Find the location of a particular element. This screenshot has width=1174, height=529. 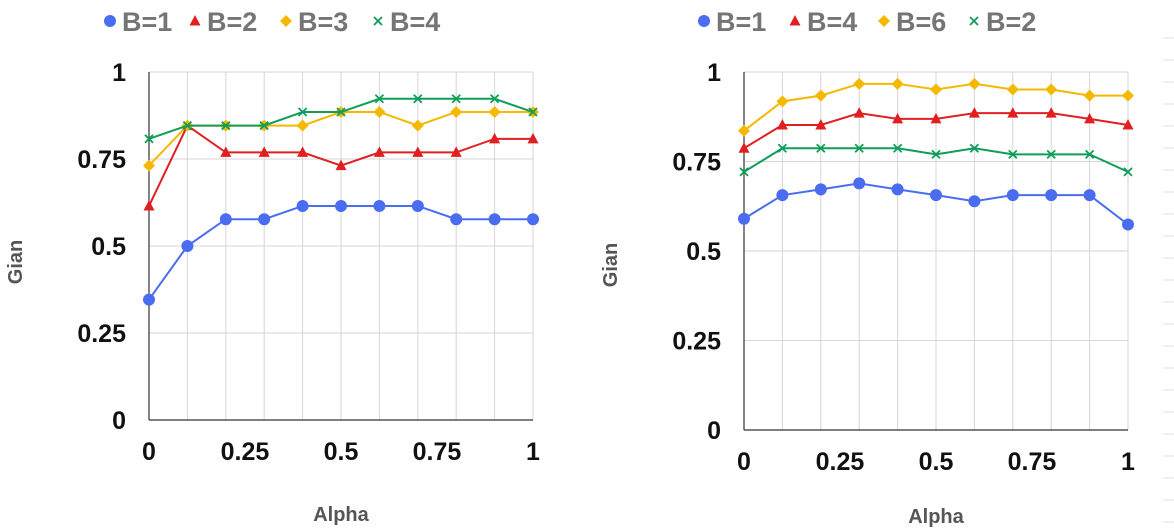

x-axis-title: Alpha is located at coordinates (341, 515).